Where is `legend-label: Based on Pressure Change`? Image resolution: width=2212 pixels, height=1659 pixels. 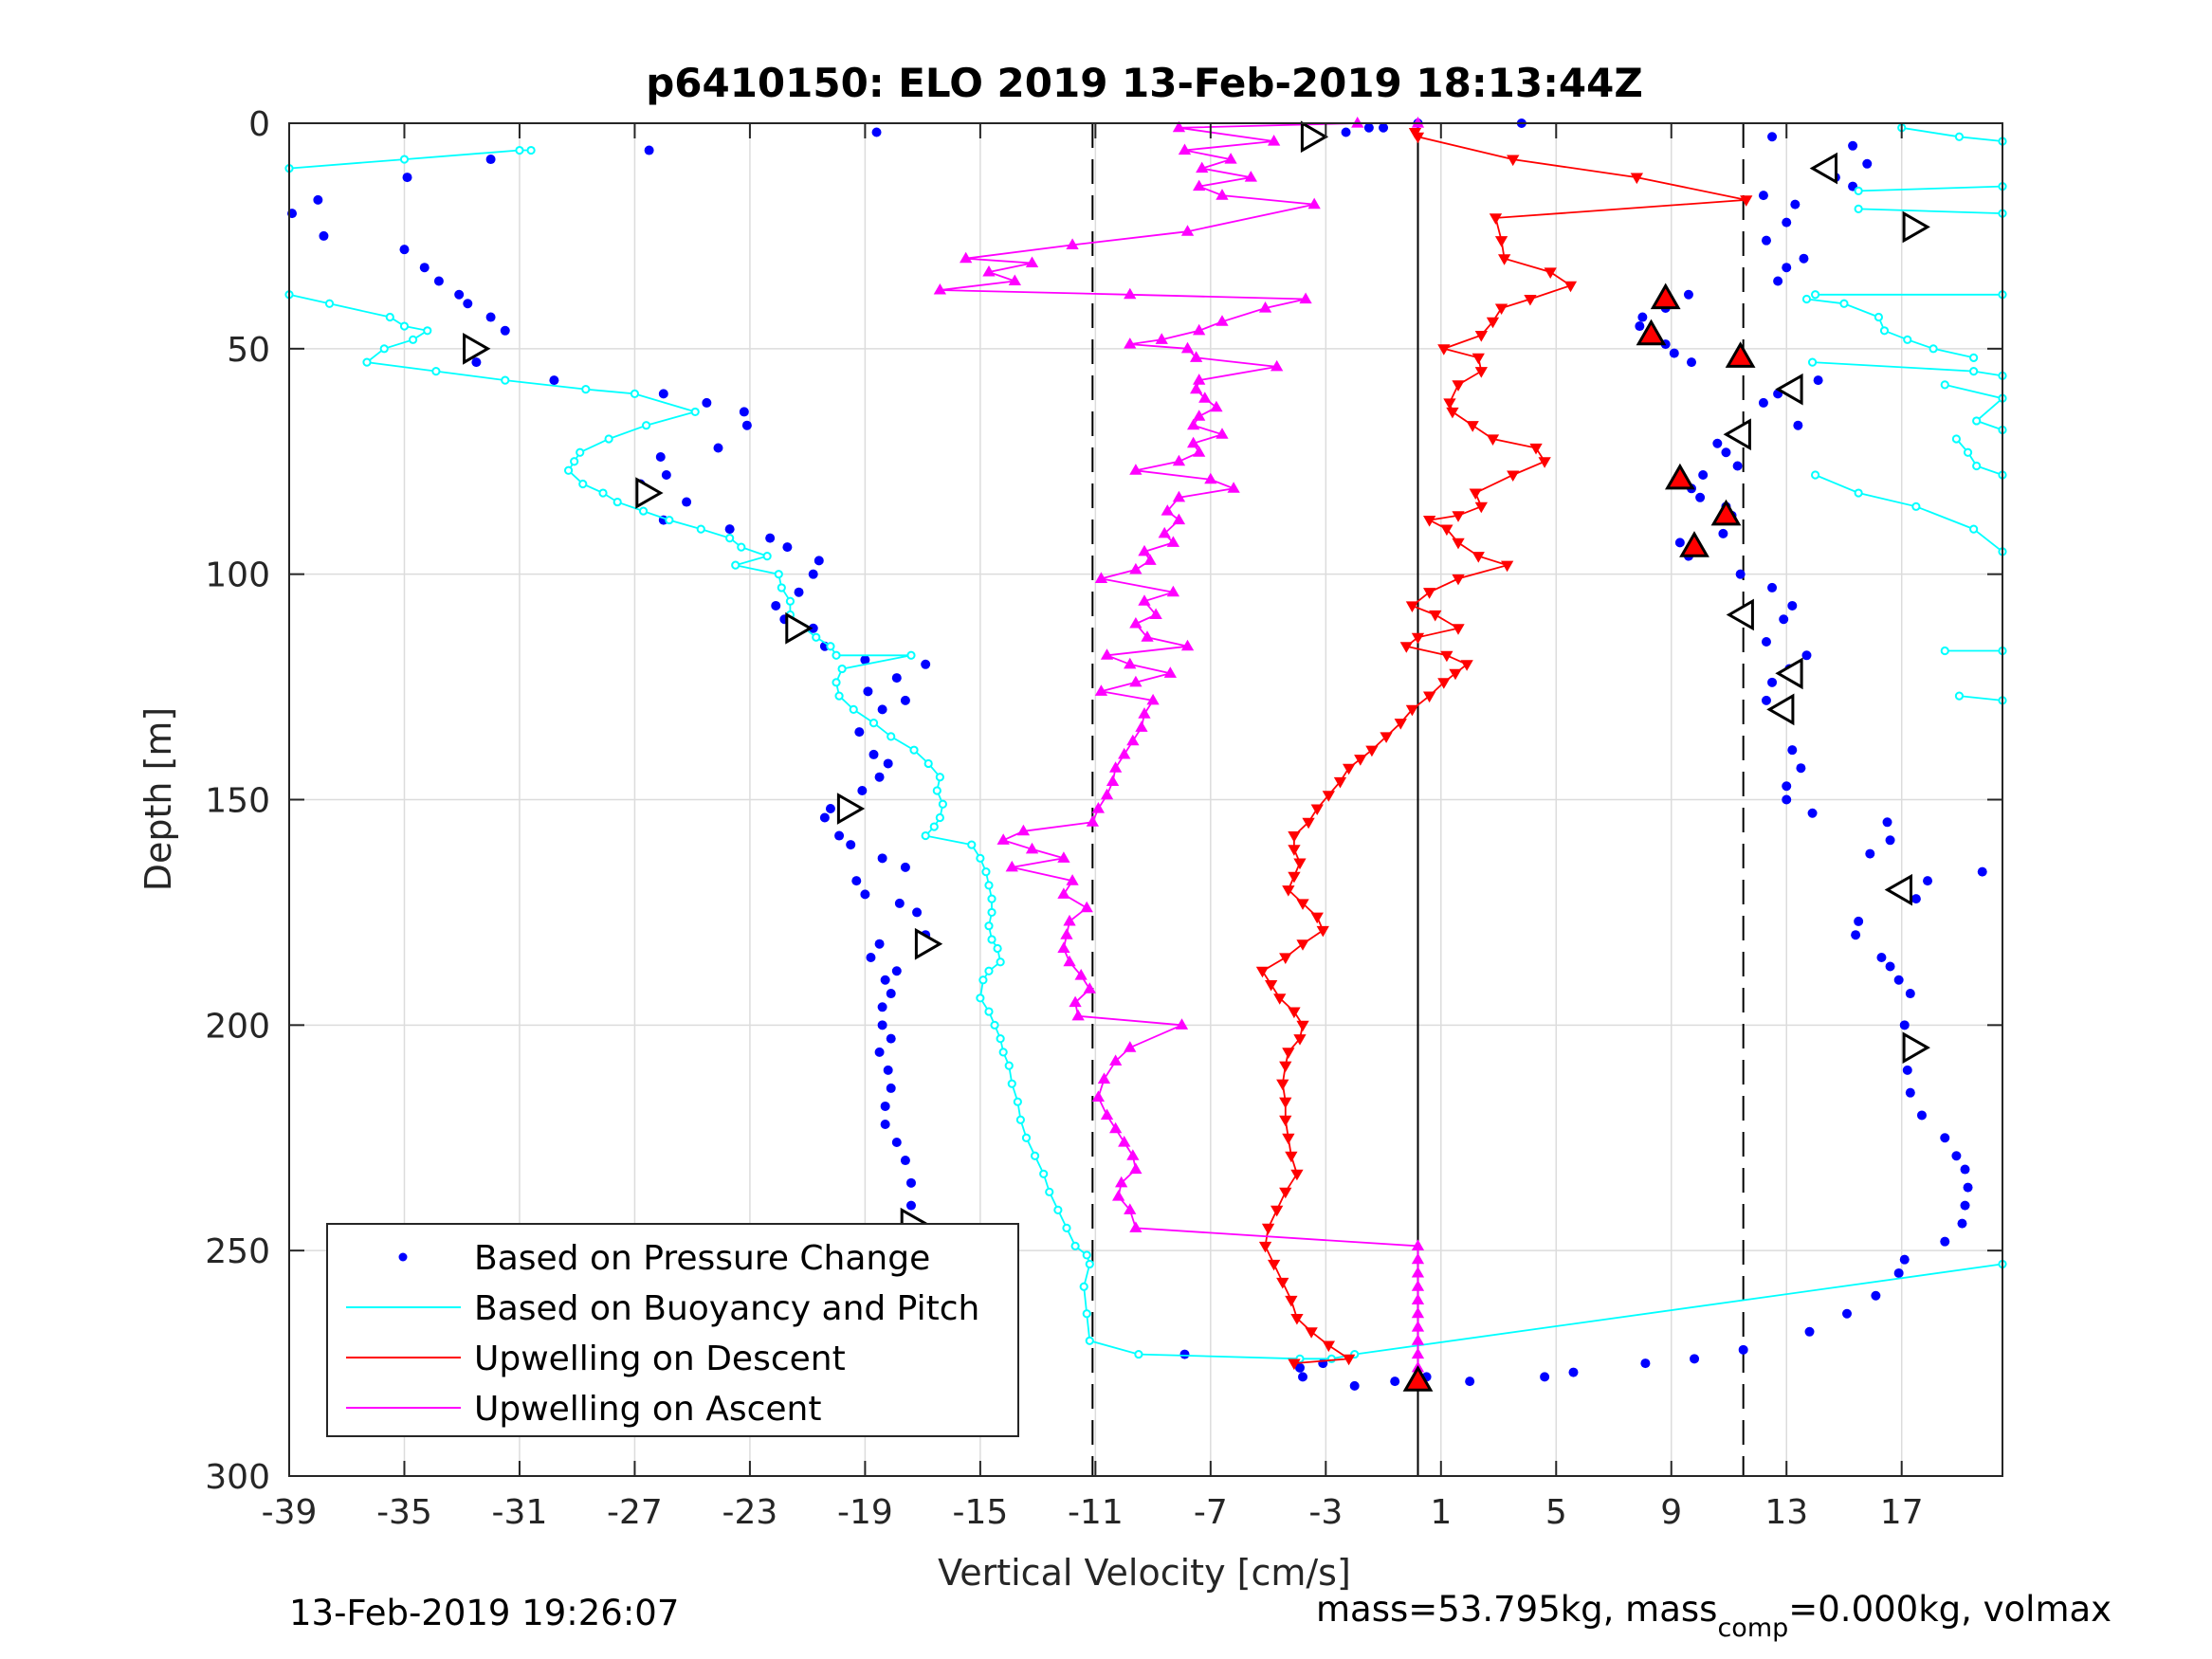 legend-label: Based on Pressure Change is located at coordinates (702, 1258).